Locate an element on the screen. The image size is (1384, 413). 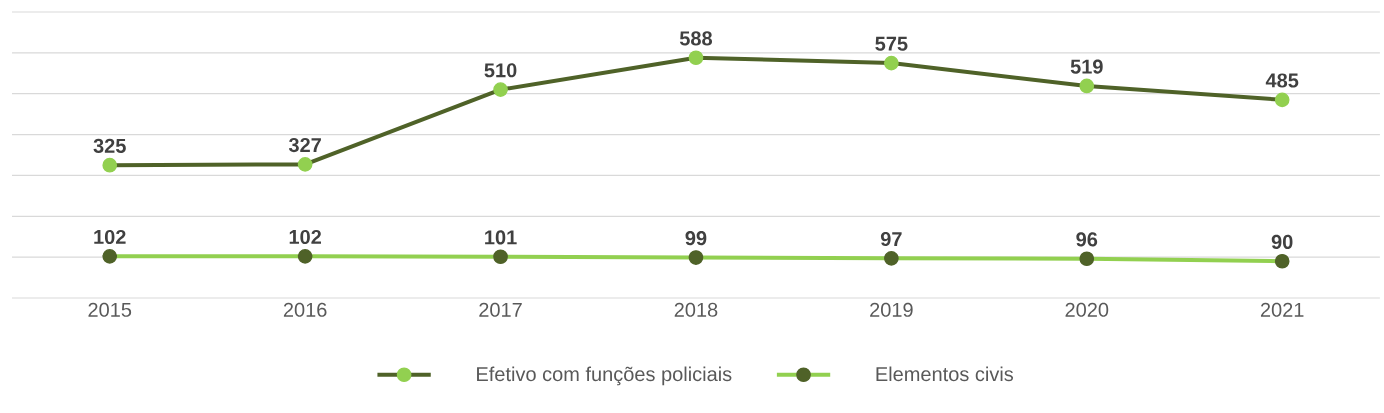
data-label: 510 is located at coordinates (500, 70).